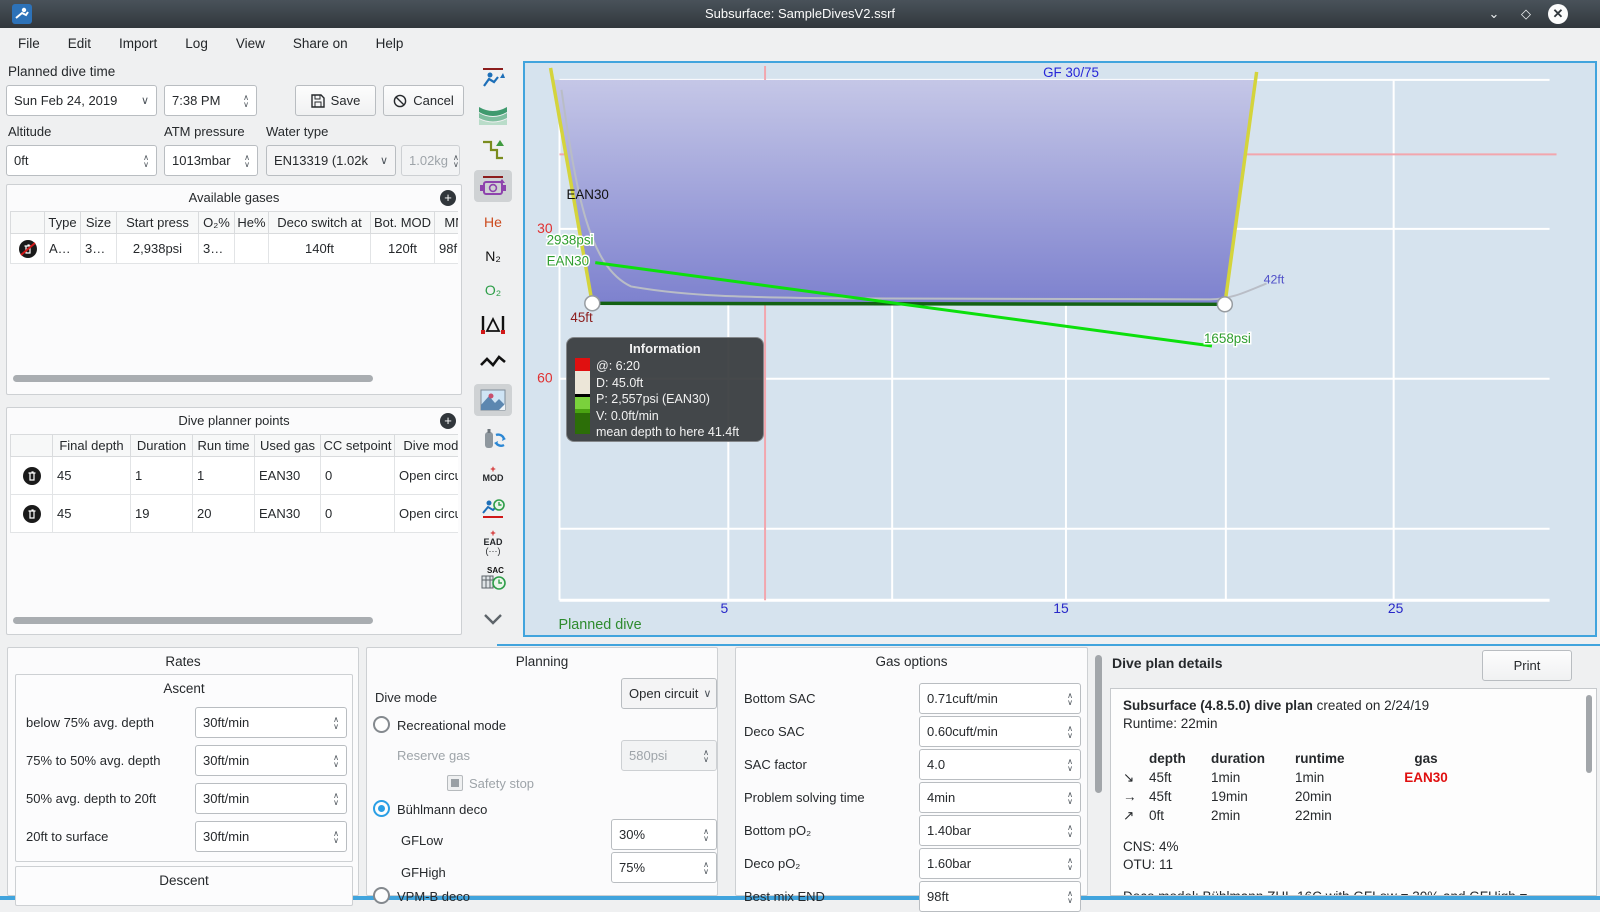 The width and height of the screenshot is (1600, 912). I want to click on deco-sac-spinner: 0.60cuft/min ∧ ∨, so click(1000, 731).